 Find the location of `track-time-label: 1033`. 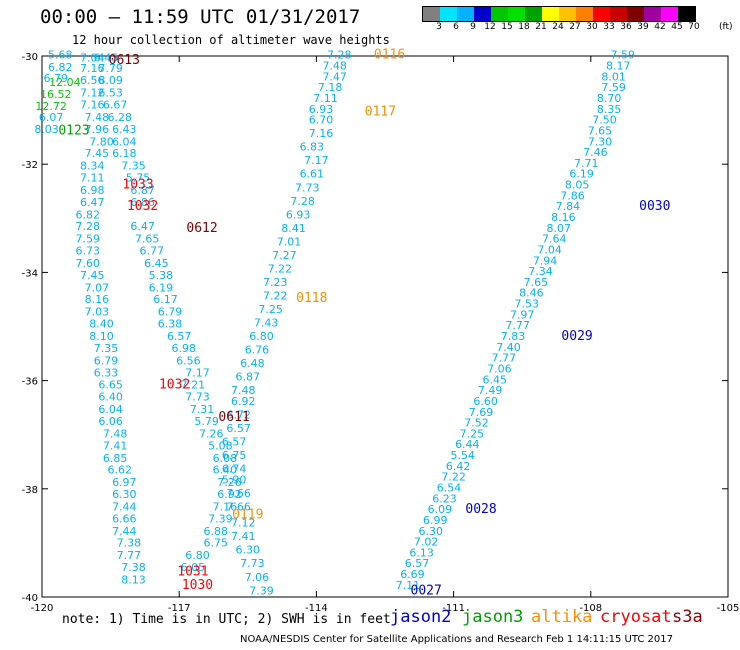

track-time-label: 1033 is located at coordinates (137, 185).